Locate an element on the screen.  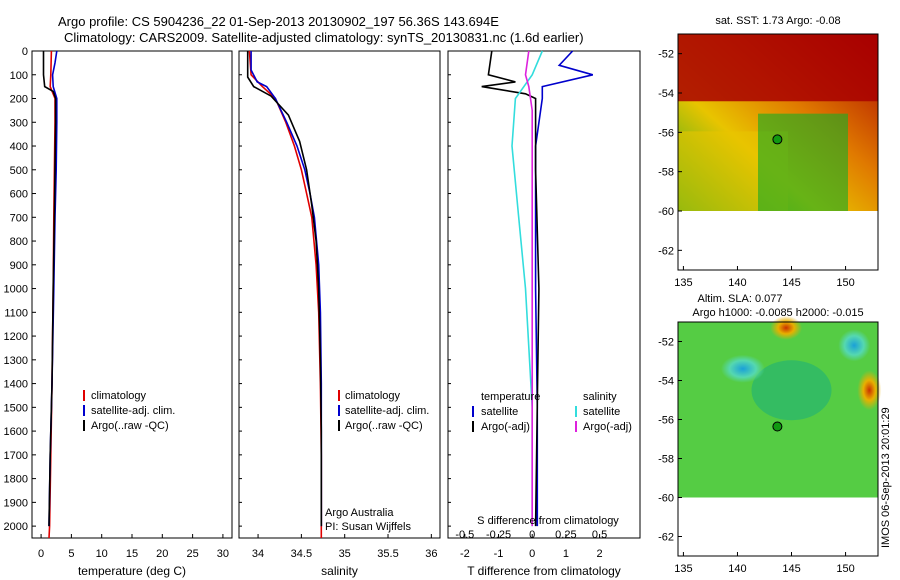
y-tick-label: 900 is located at coordinates (19, 266).